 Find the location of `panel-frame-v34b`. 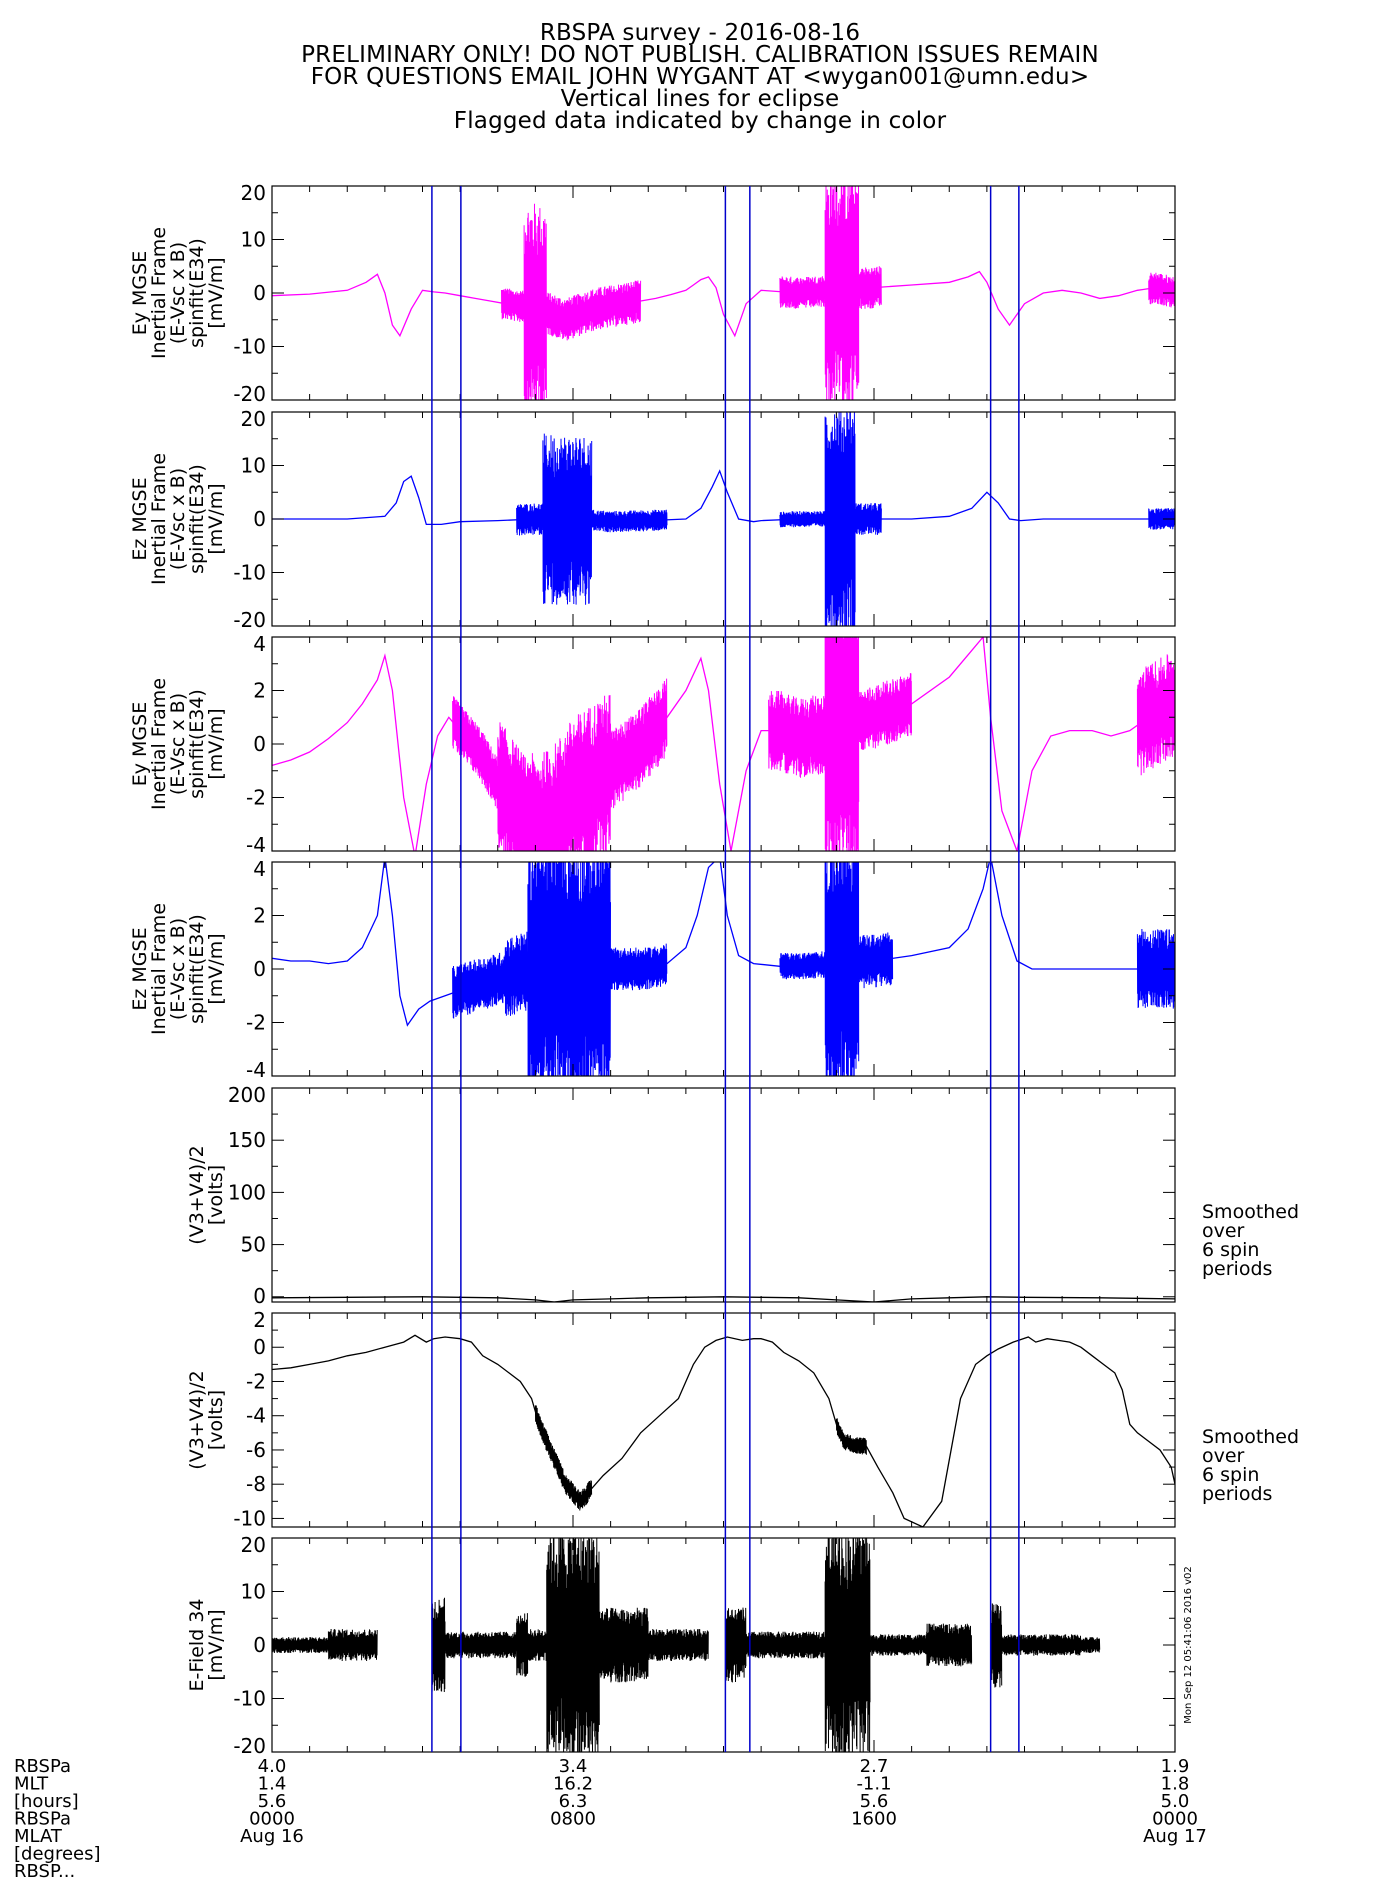

panel-frame-v34b is located at coordinates (723, 1420).